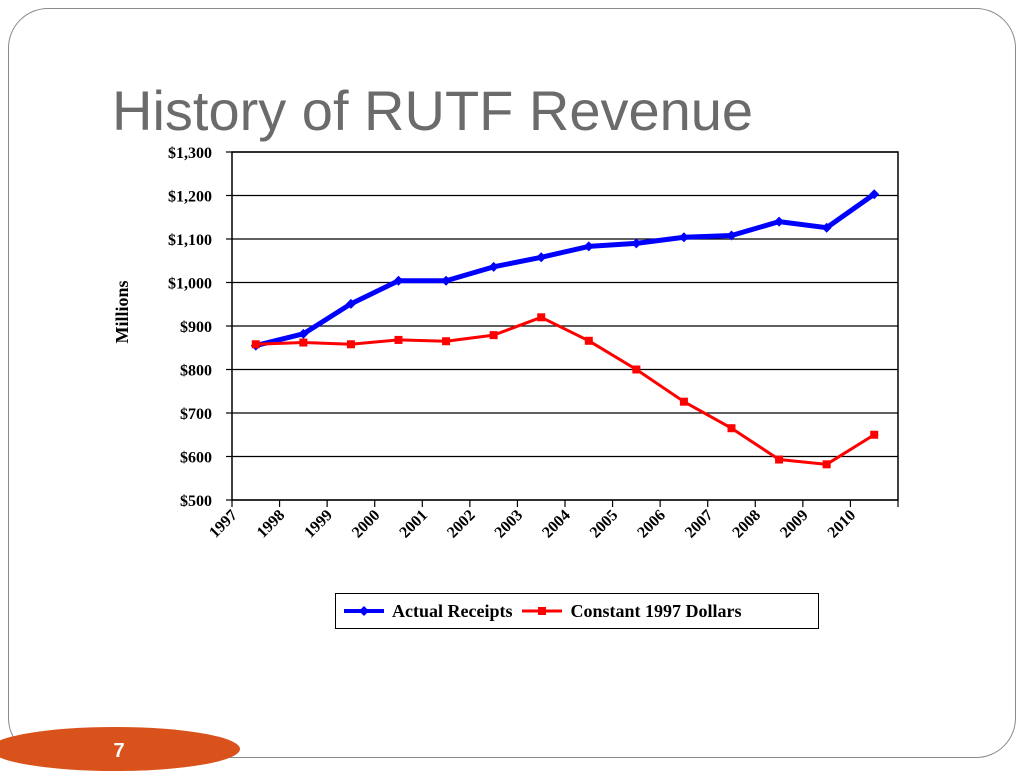  What do you see at coordinates (366, 524) in the screenshot?
I see `x-tick-label: 2000` at bounding box center [366, 524].